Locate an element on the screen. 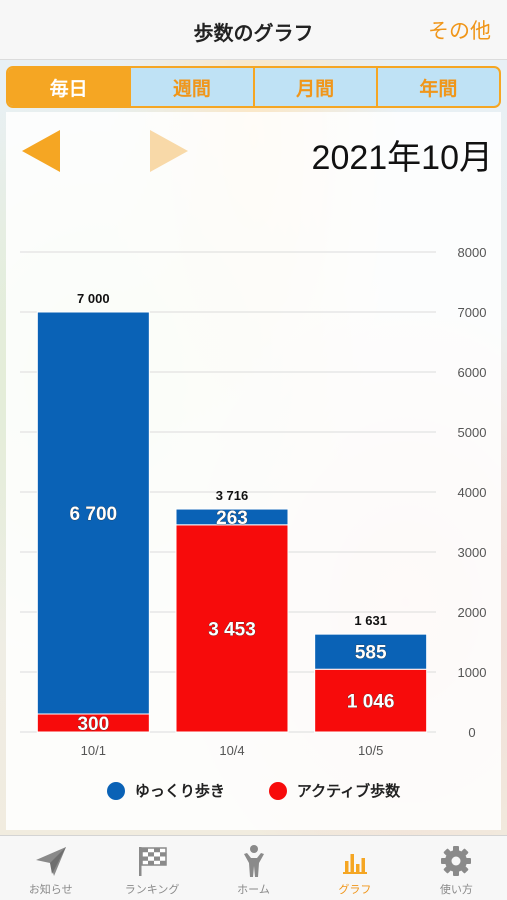 This screenshot has height=900, width=507. bar-total-label: 3 716 is located at coordinates (232, 495).